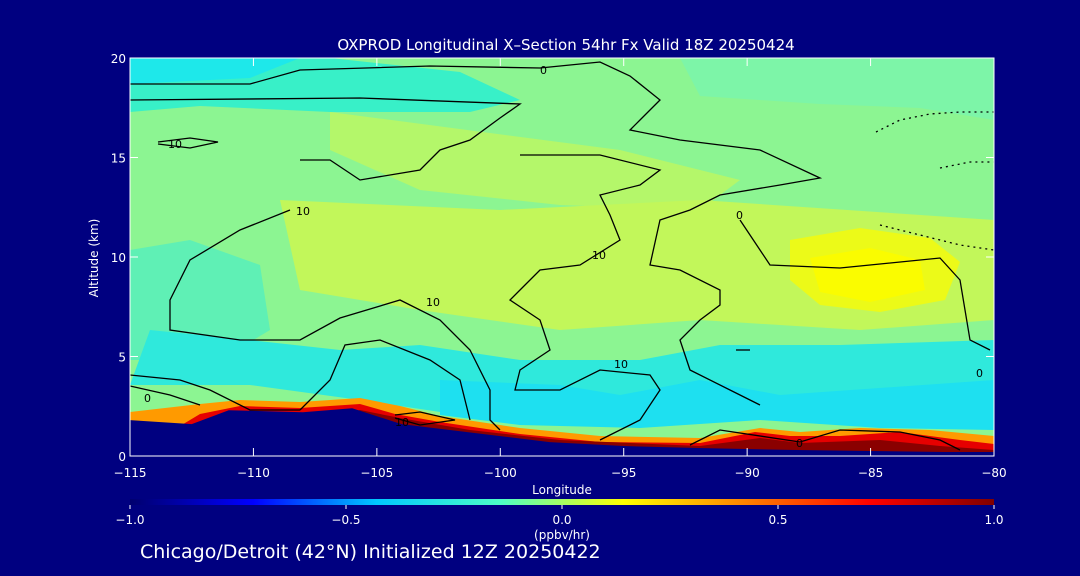  Describe the element at coordinates (837, 89) in the screenshot. I see `upper-right-region` at that location.